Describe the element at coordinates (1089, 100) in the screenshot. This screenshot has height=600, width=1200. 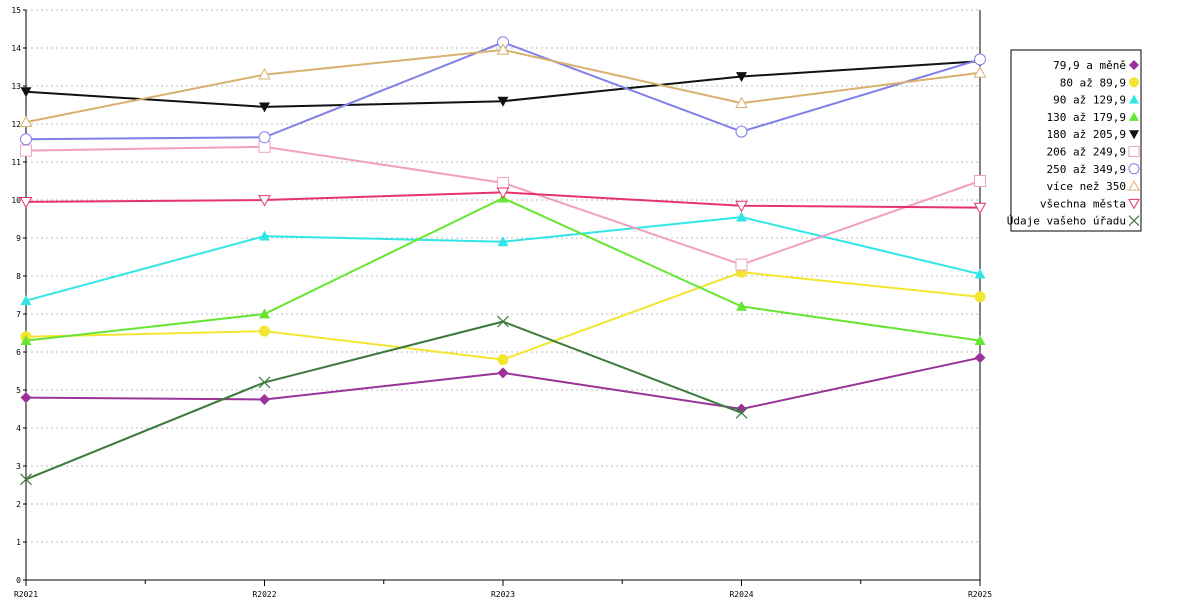
I see `legend-entry-label: 90 až 129,9` at that location.